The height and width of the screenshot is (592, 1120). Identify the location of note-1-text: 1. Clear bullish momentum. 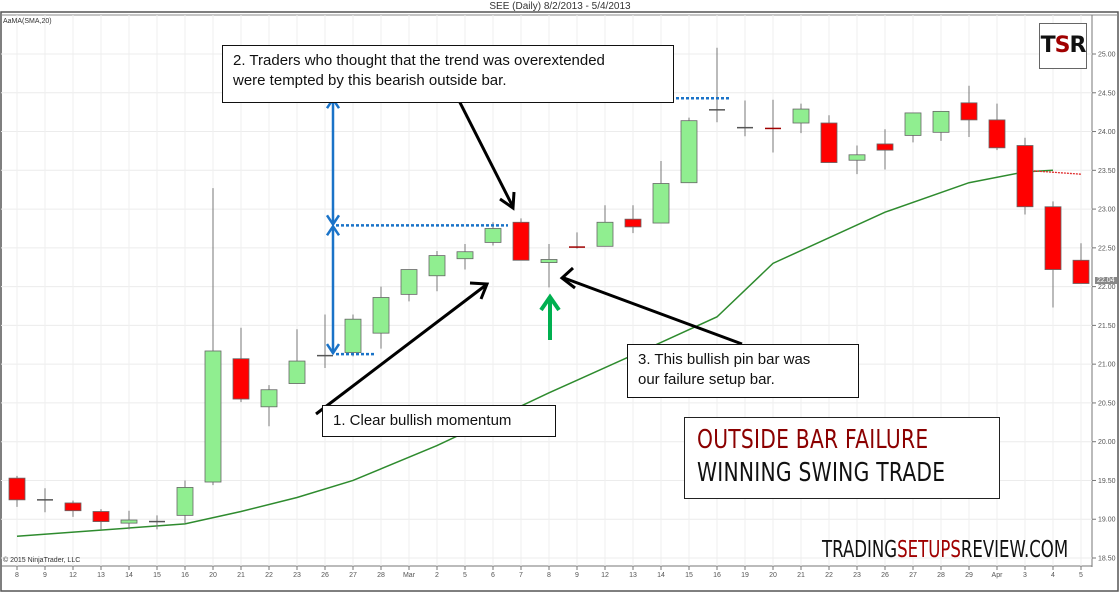
(422, 420).